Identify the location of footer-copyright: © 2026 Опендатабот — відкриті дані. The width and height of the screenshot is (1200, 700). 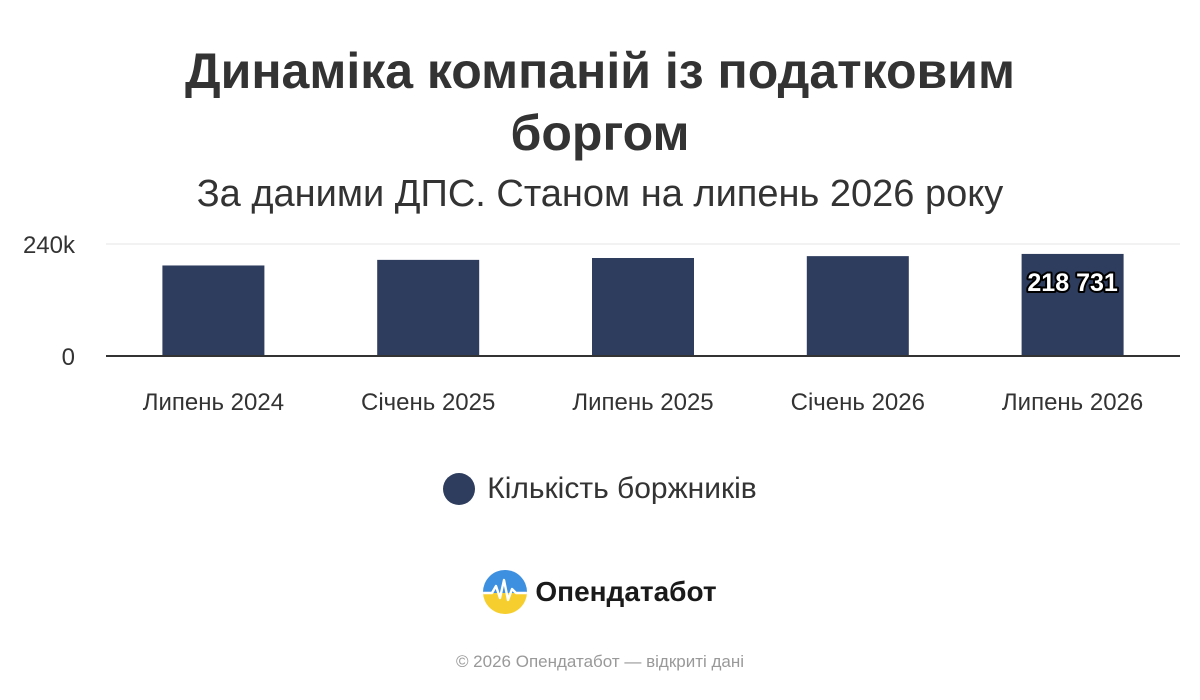
(600, 661).